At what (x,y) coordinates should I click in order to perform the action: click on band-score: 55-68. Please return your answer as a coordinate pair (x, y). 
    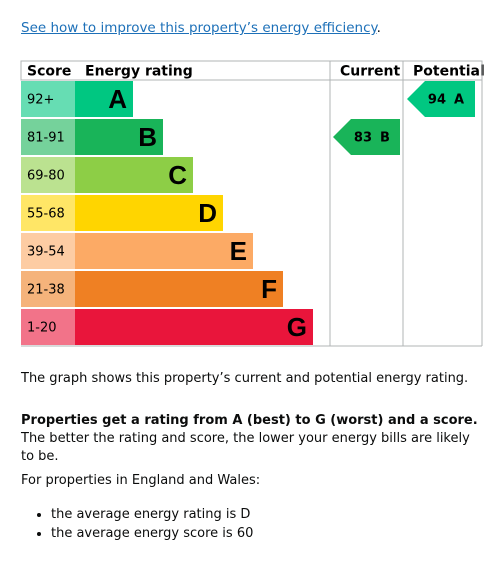
    Looking at the image, I should click on (46, 214).